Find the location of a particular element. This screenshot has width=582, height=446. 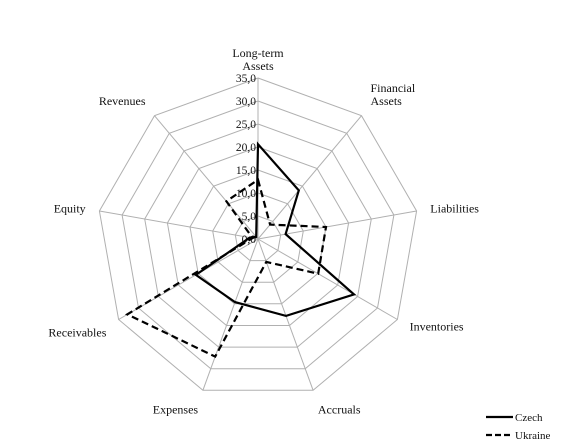

axis-label-equity: Equity is located at coordinates (70, 209).